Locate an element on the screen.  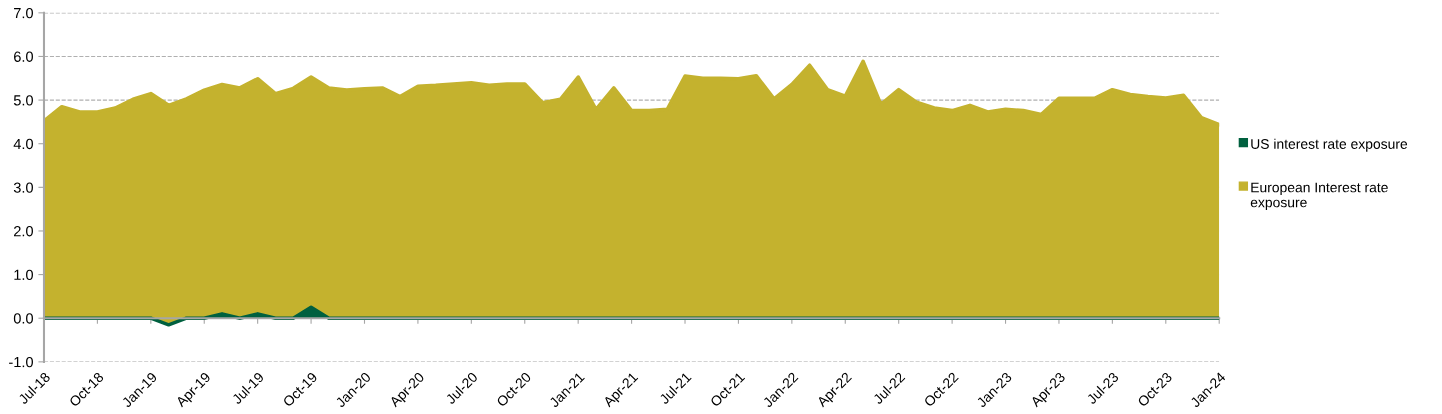
y-tick-label: 7.0 is located at coordinates (23, 13).